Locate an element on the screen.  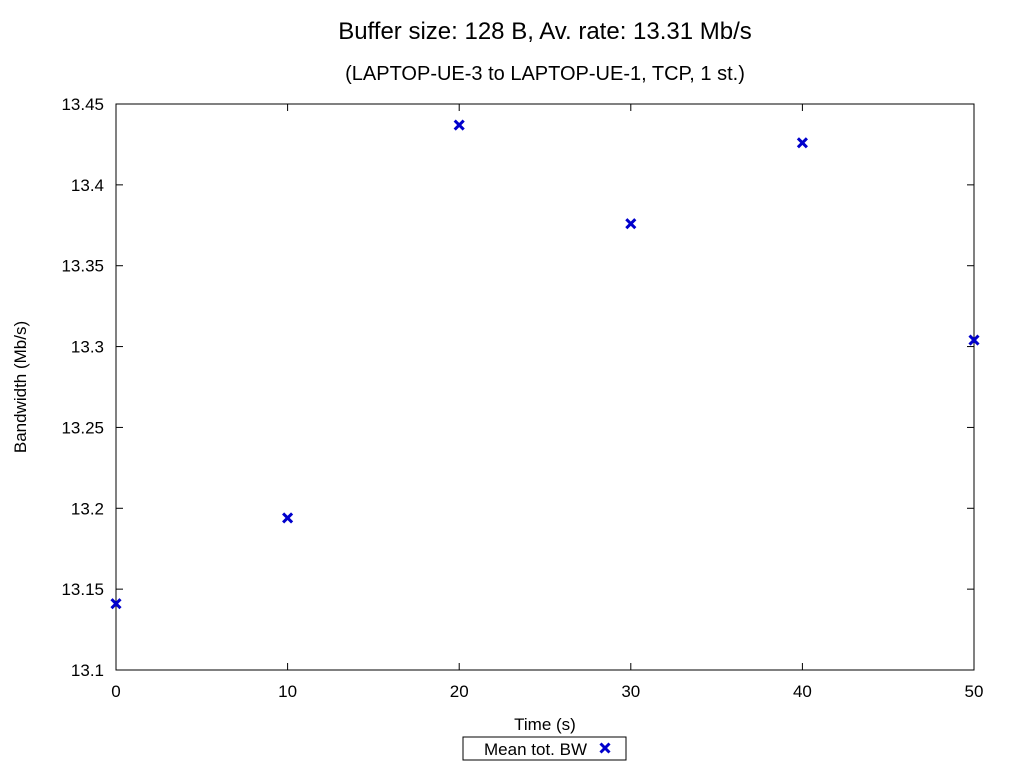
y-tick-label: 13.35 is located at coordinates (82, 266).